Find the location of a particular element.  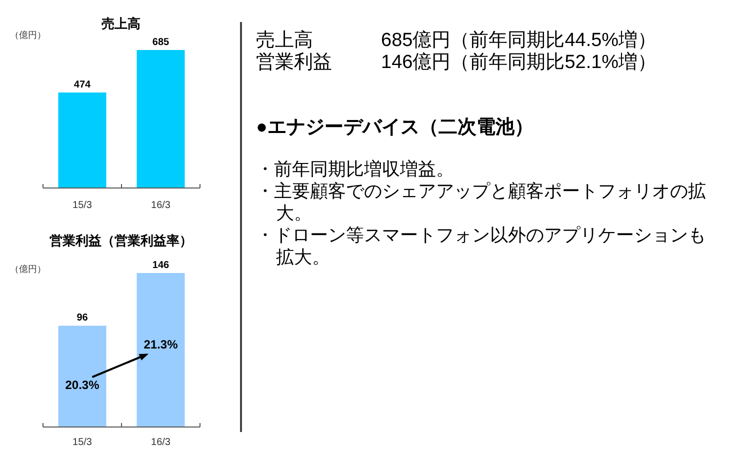

data-label: 474 is located at coordinates (83, 85).